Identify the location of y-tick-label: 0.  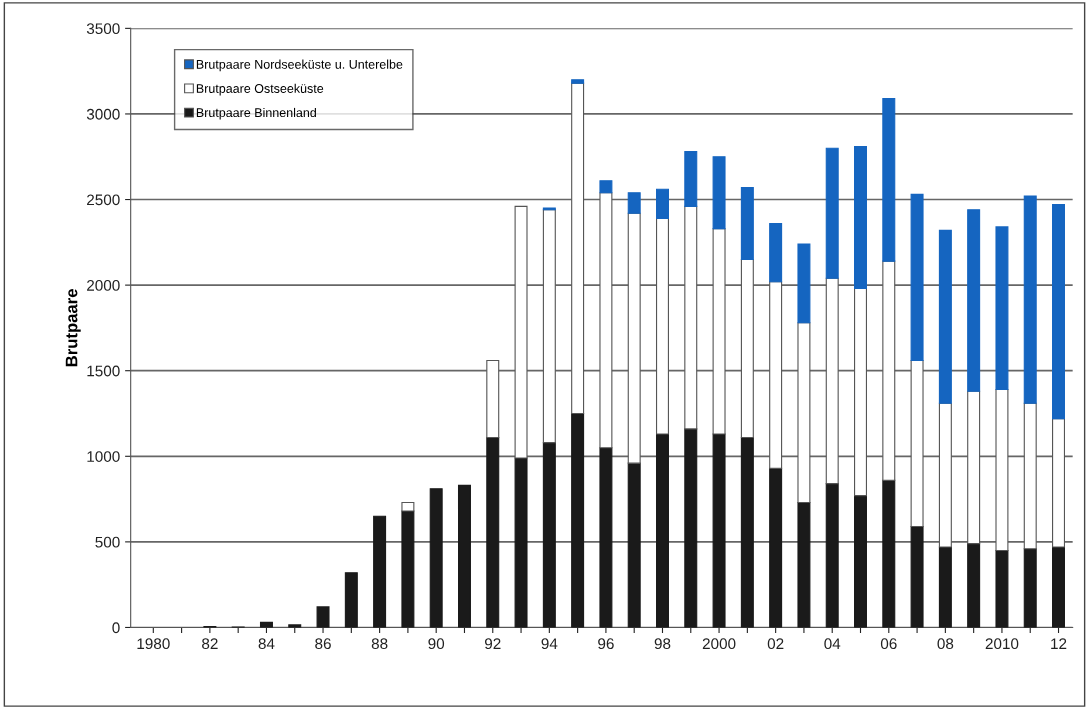
(116, 628).